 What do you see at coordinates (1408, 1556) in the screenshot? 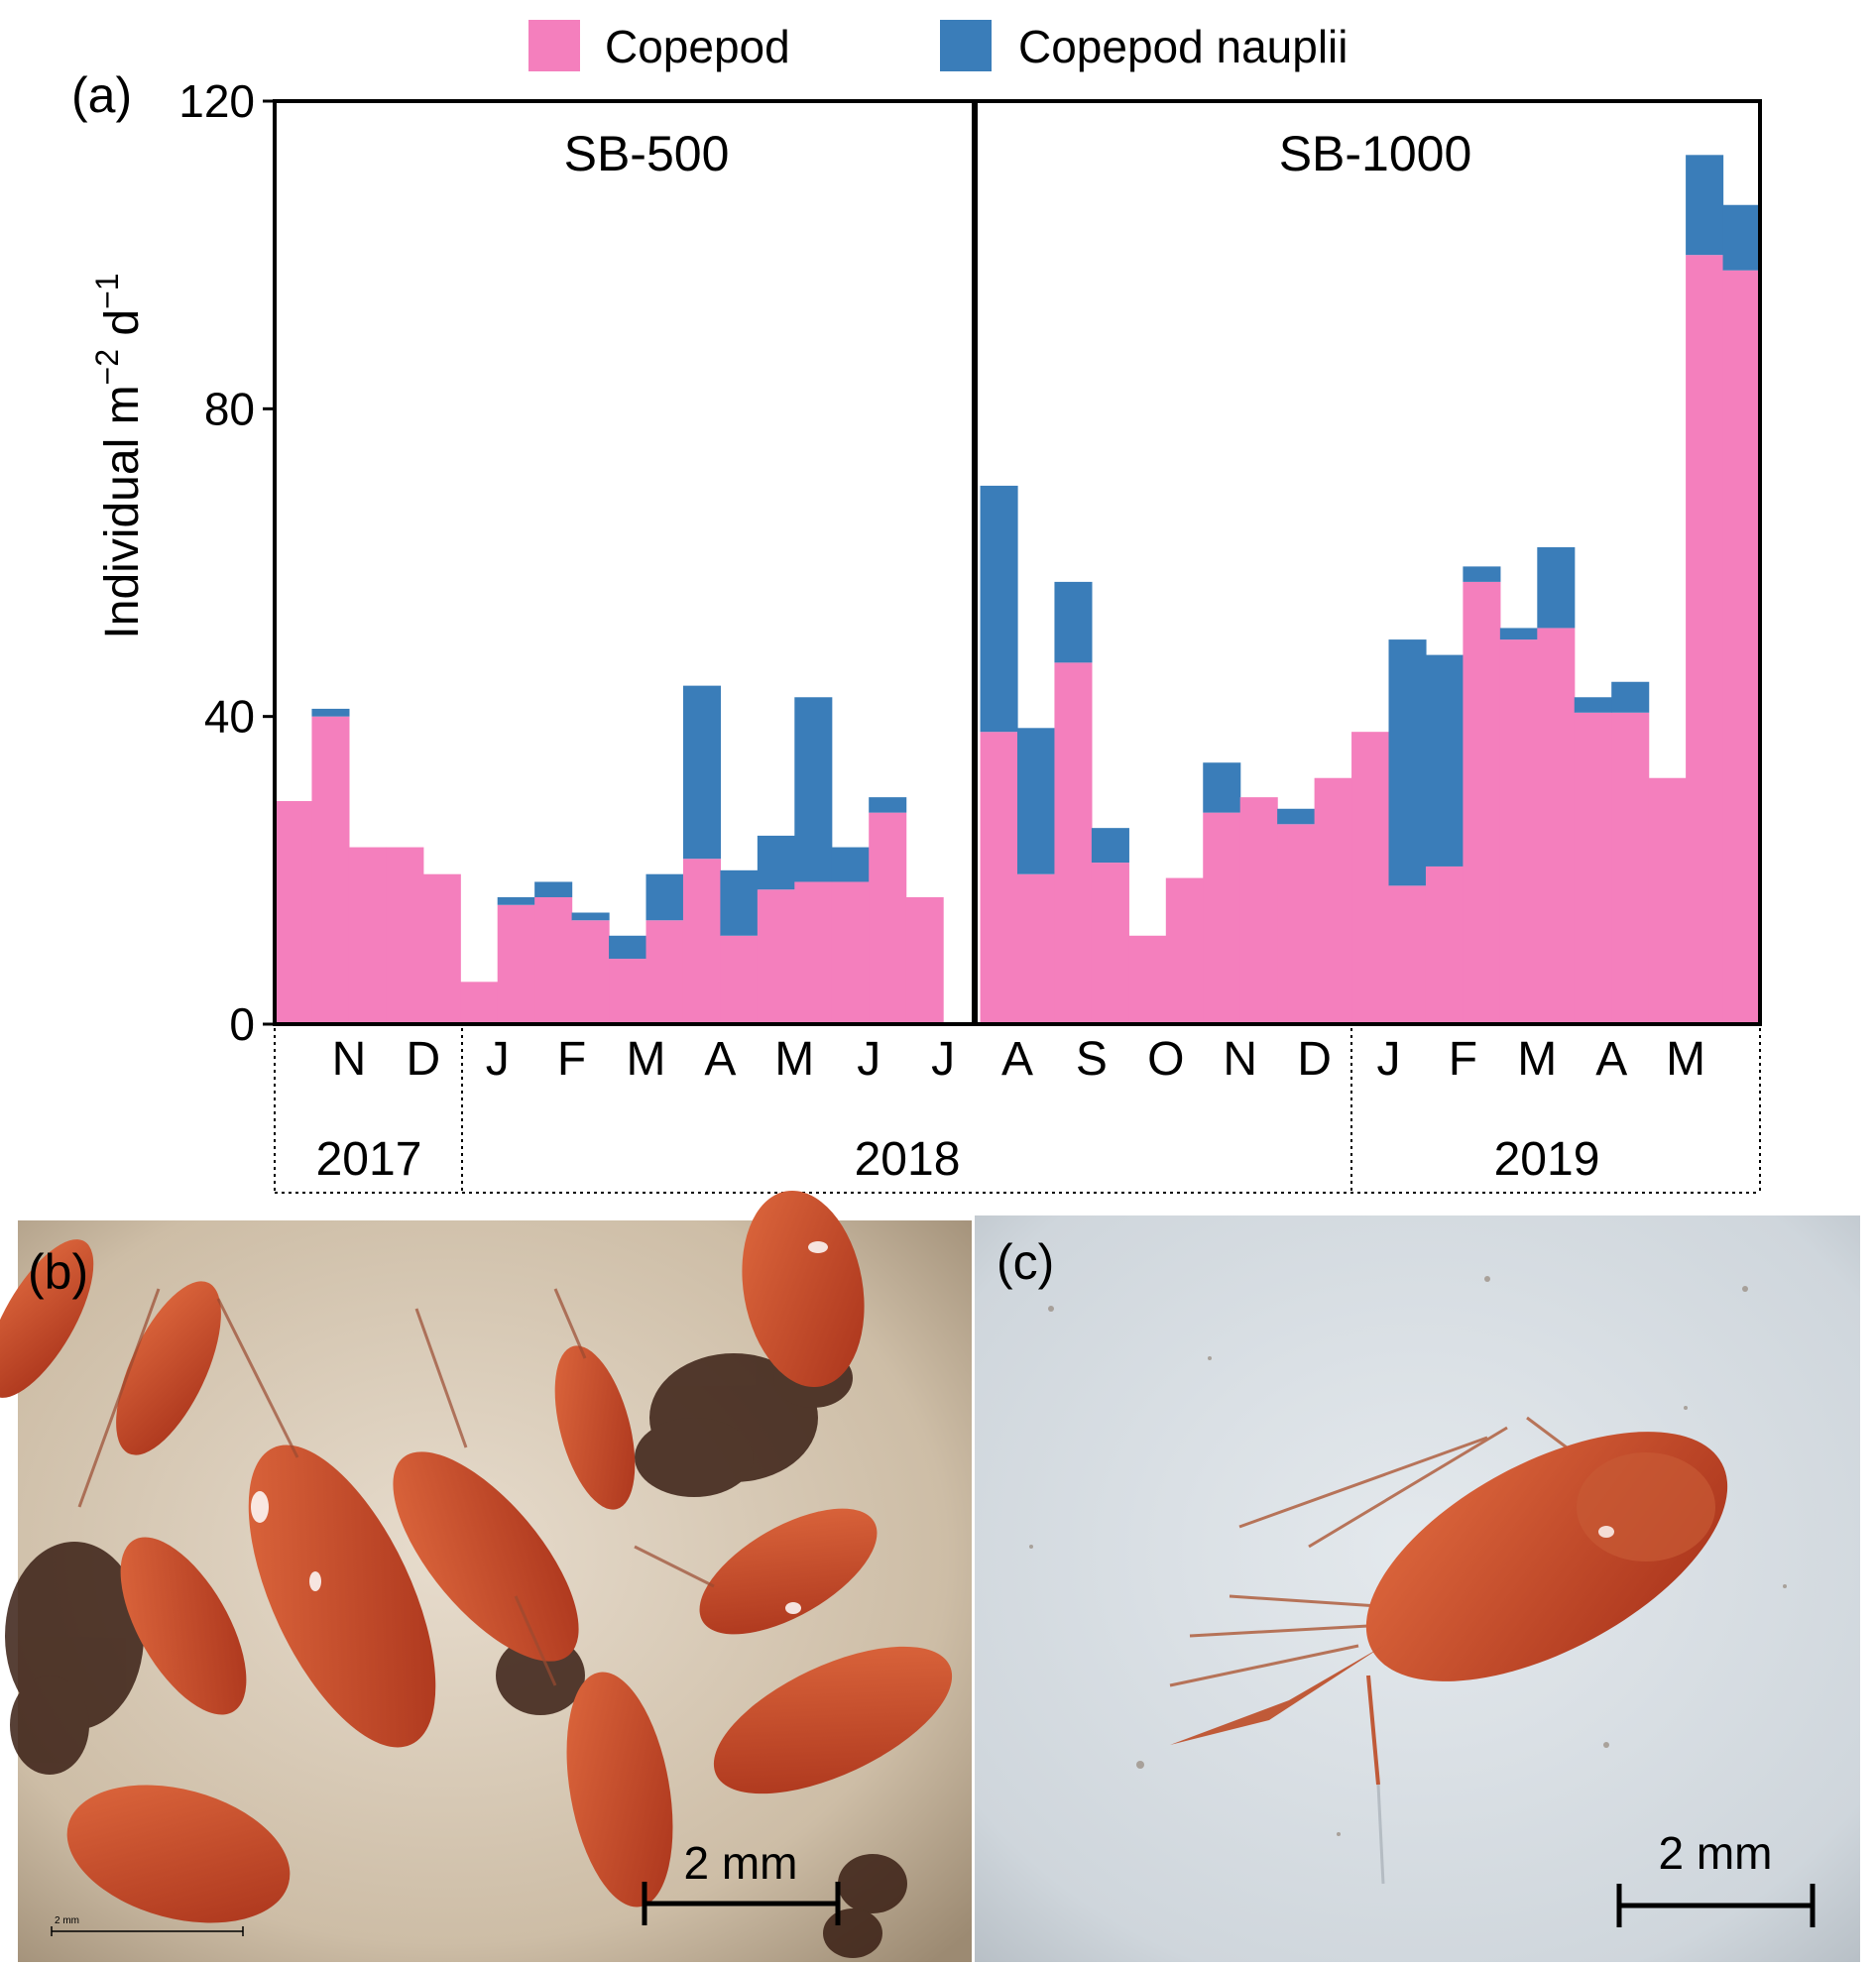
I see `photo-c-particles` at bounding box center [1408, 1556].